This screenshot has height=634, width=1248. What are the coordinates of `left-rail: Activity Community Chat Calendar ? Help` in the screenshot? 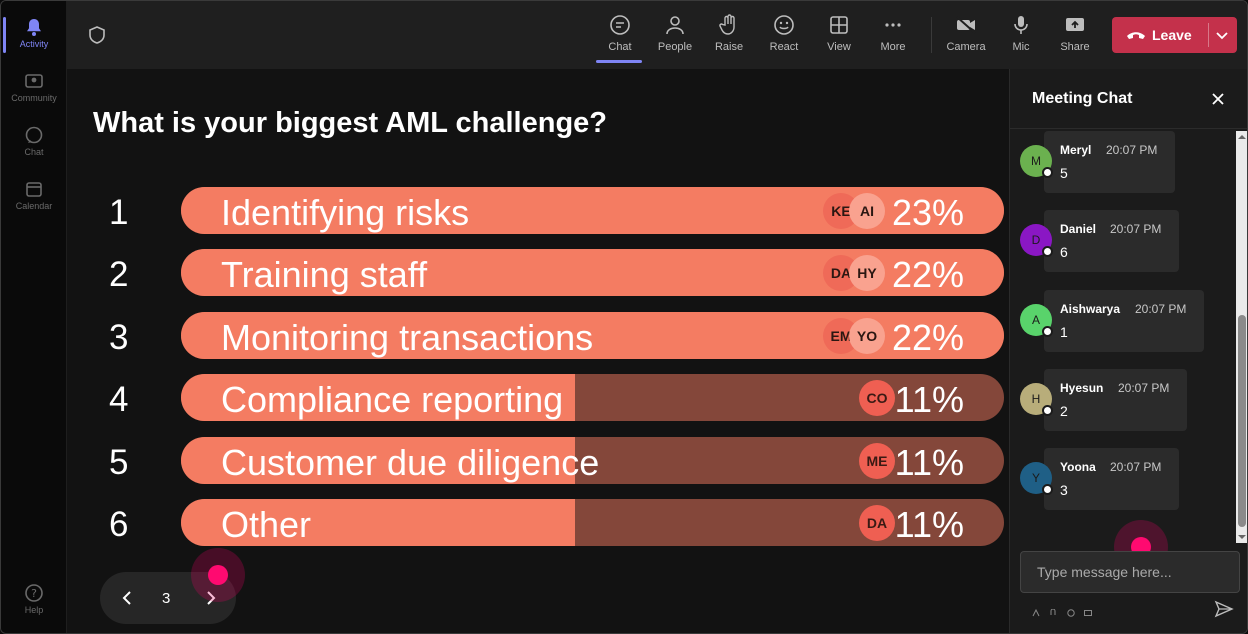 It's located at (34, 317).